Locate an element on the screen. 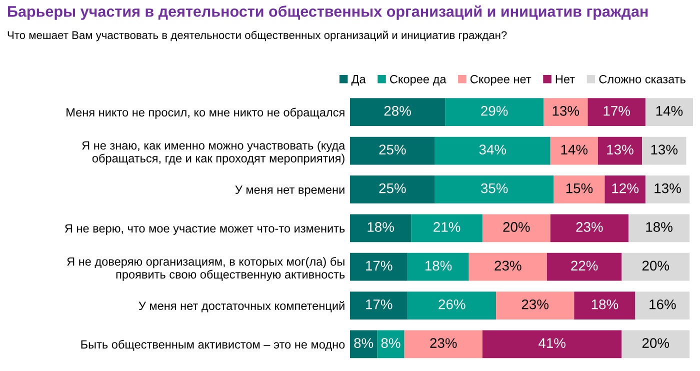 This screenshot has height=371, width=700. y-tick-label: У меня нет времени is located at coordinates (289, 191).